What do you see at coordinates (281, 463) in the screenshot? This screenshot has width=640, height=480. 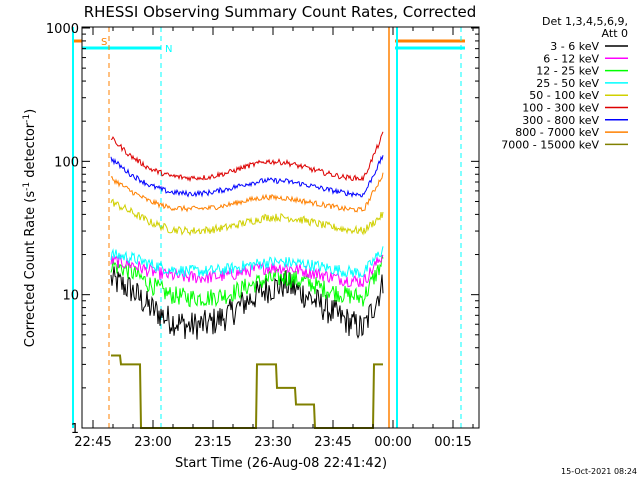 I see `x-axis-label: Start Time (26-Aug-08 22:41:42)` at bounding box center [281, 463].